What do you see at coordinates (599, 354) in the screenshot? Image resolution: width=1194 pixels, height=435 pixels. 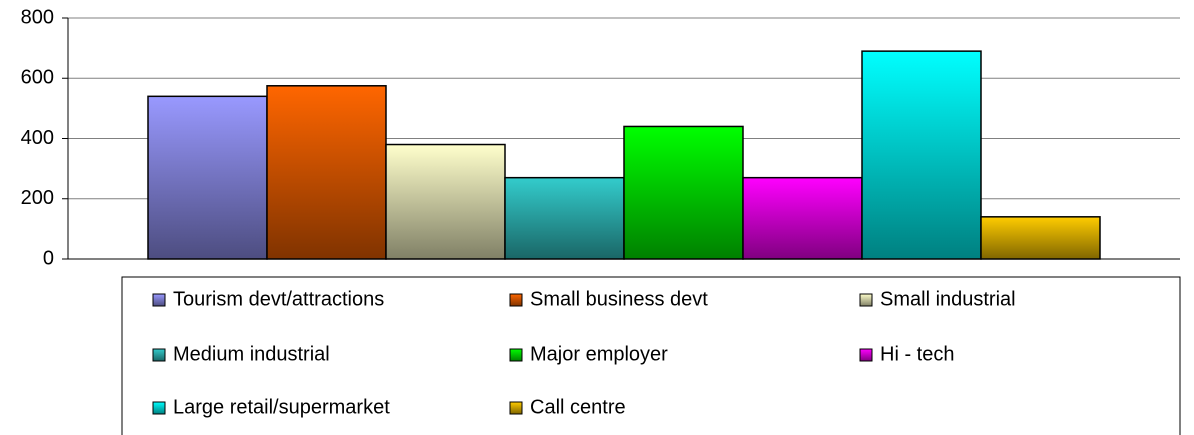 I see `legend-label: Major employer` at bounding box center [599, 354].